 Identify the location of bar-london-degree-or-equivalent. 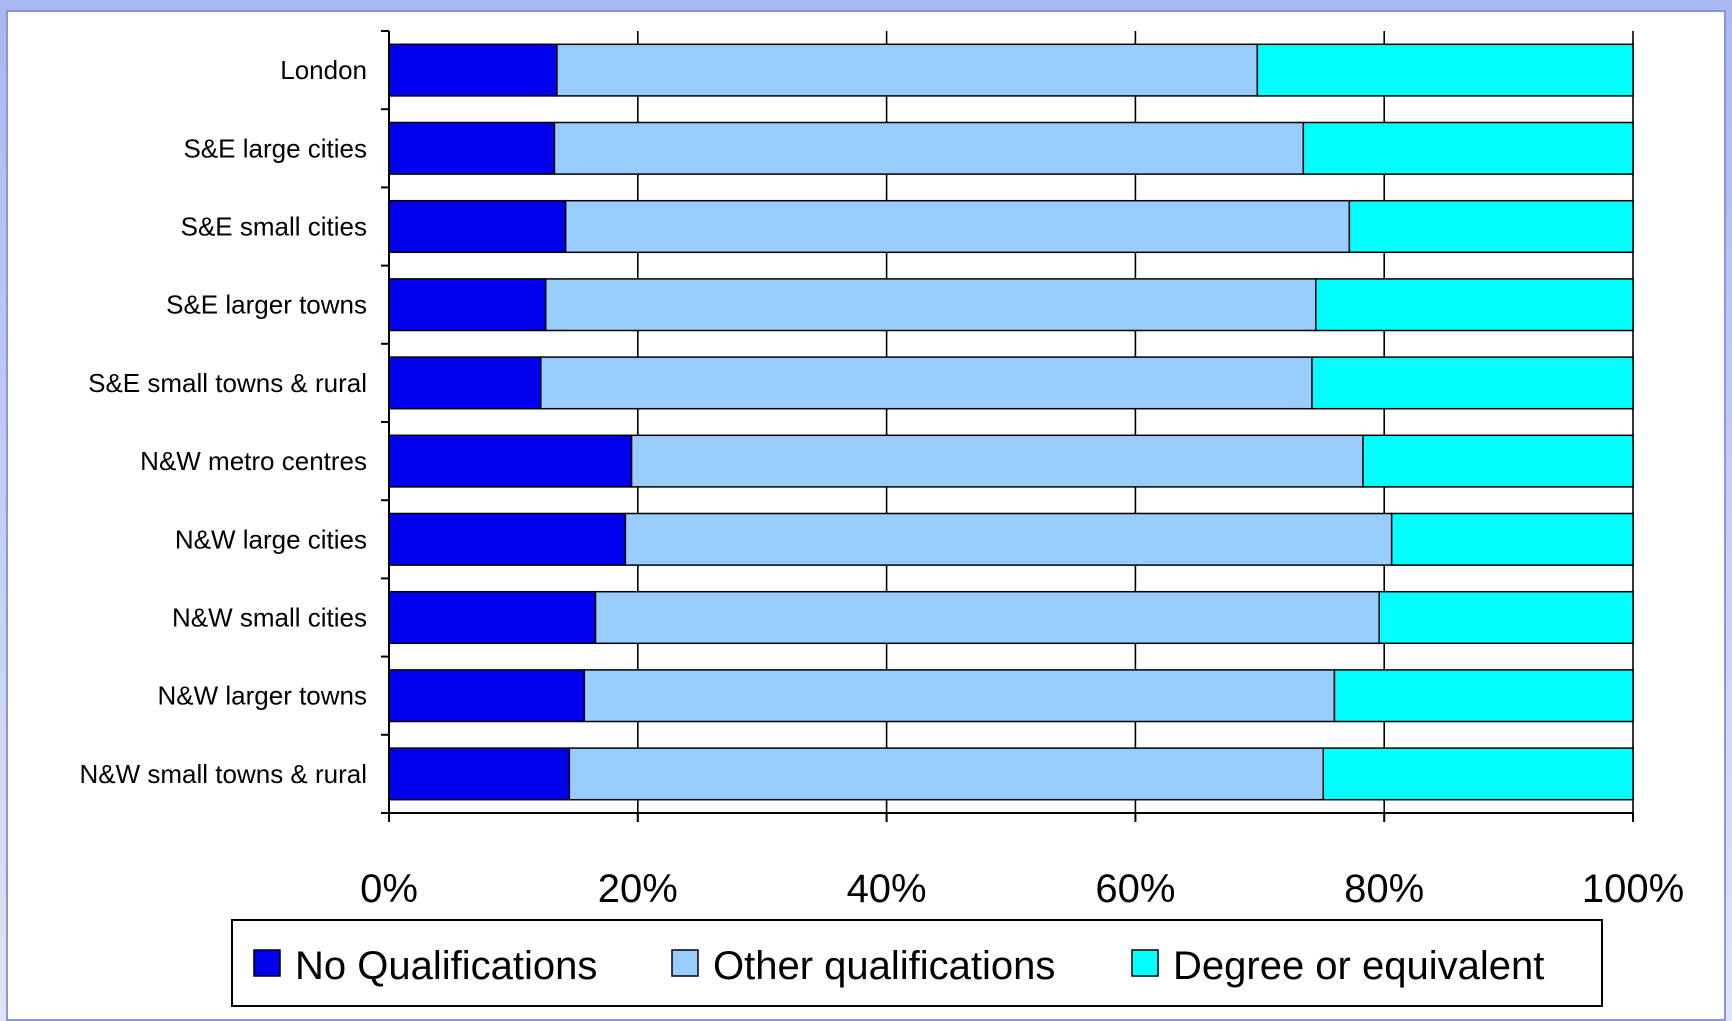
(1445, 70).